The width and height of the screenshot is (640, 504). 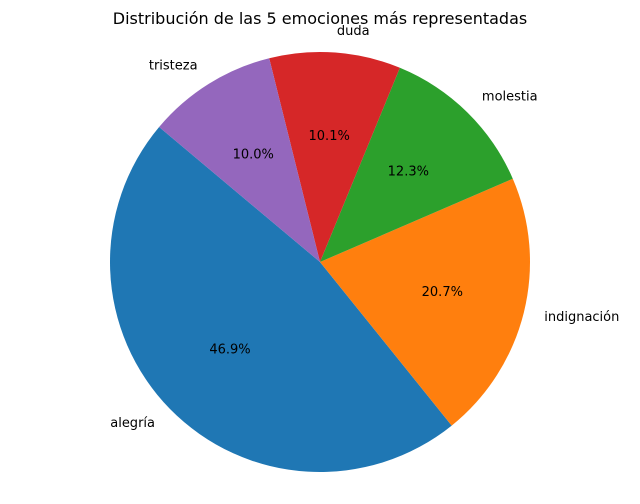 What do you see at coordinates (253, 155) in the screenshot?
I see `slice-percent-4: 10.0%` at bounding box center [253, 155].